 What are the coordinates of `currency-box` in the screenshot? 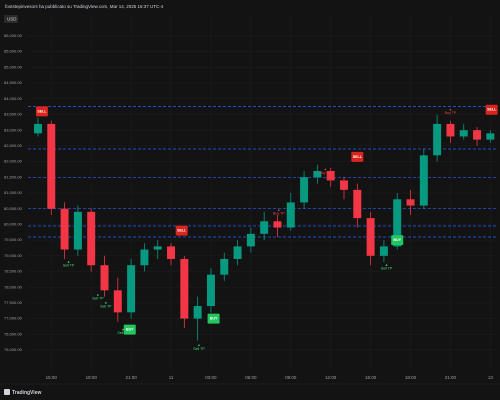 It's located at (11, 19).